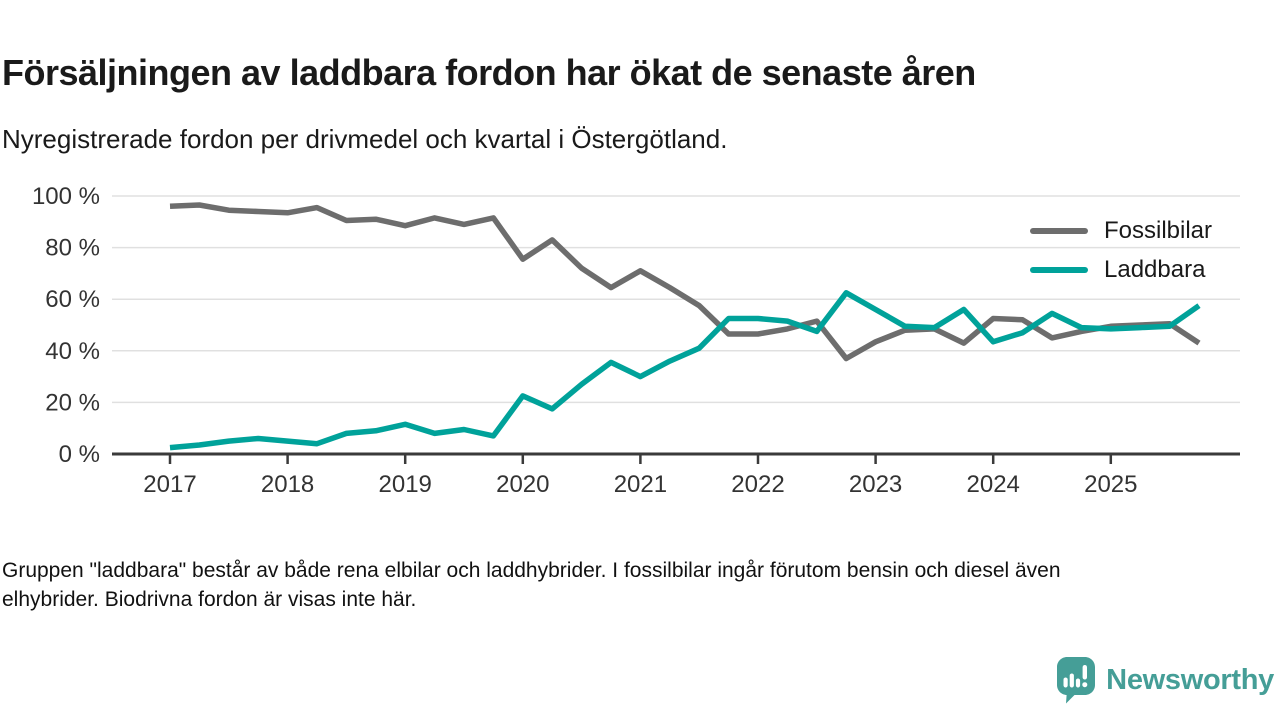 The height and width of the screenshot is (720, 1280). I want to click on legend-item-laddbara: Laddbara, so click(1121, 270).